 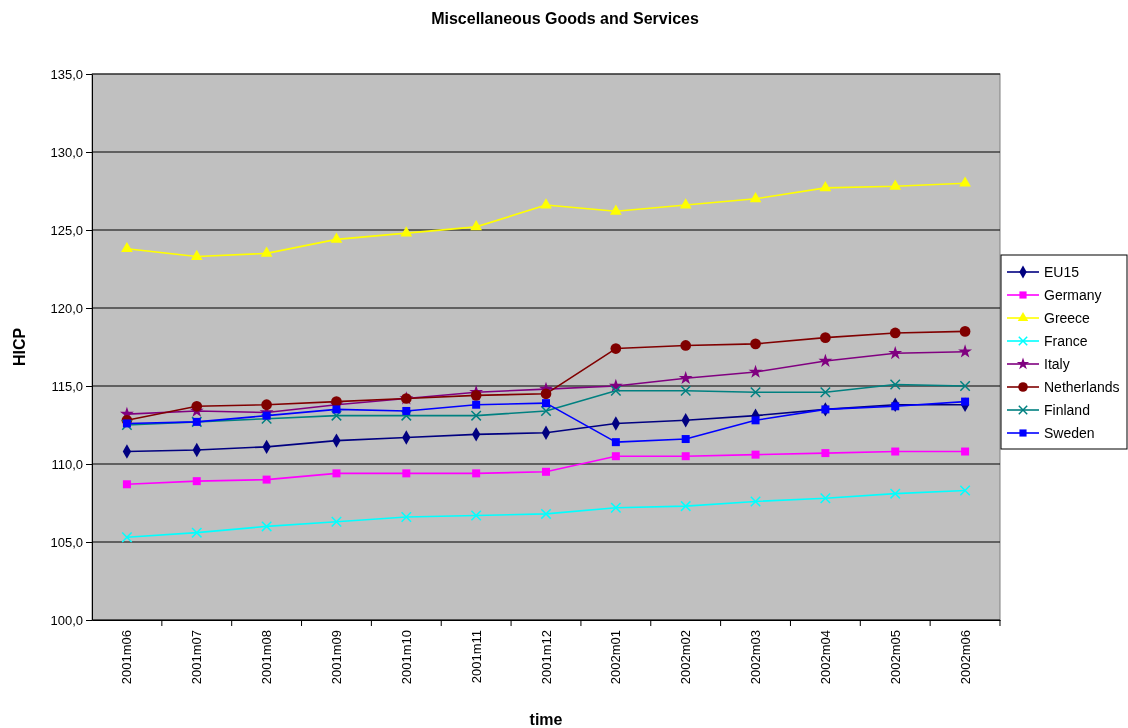 I want to click on legend-label: Netherlands, so click(x=1082, y=386).